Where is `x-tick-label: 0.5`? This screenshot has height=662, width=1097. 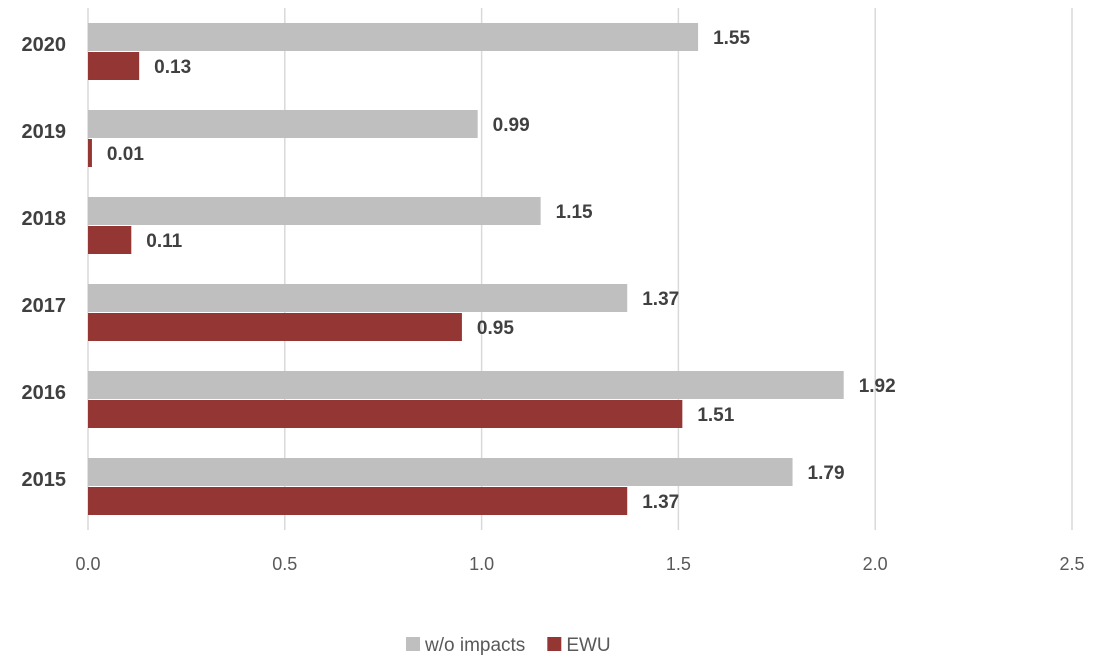 x-tick-label: 0.5 is located at coordinates (284, 564).